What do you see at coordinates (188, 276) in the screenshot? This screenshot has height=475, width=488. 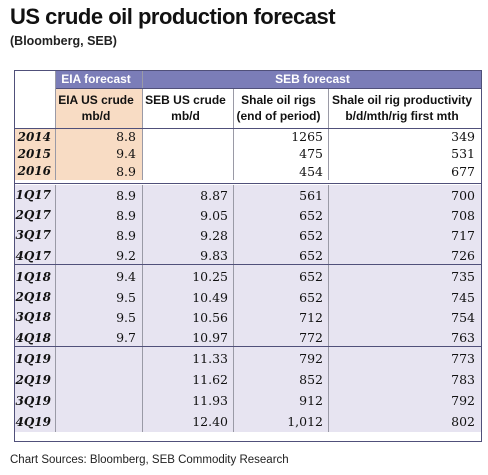 I see `seb-cell: 10.25` at bounding box center [188, 276].